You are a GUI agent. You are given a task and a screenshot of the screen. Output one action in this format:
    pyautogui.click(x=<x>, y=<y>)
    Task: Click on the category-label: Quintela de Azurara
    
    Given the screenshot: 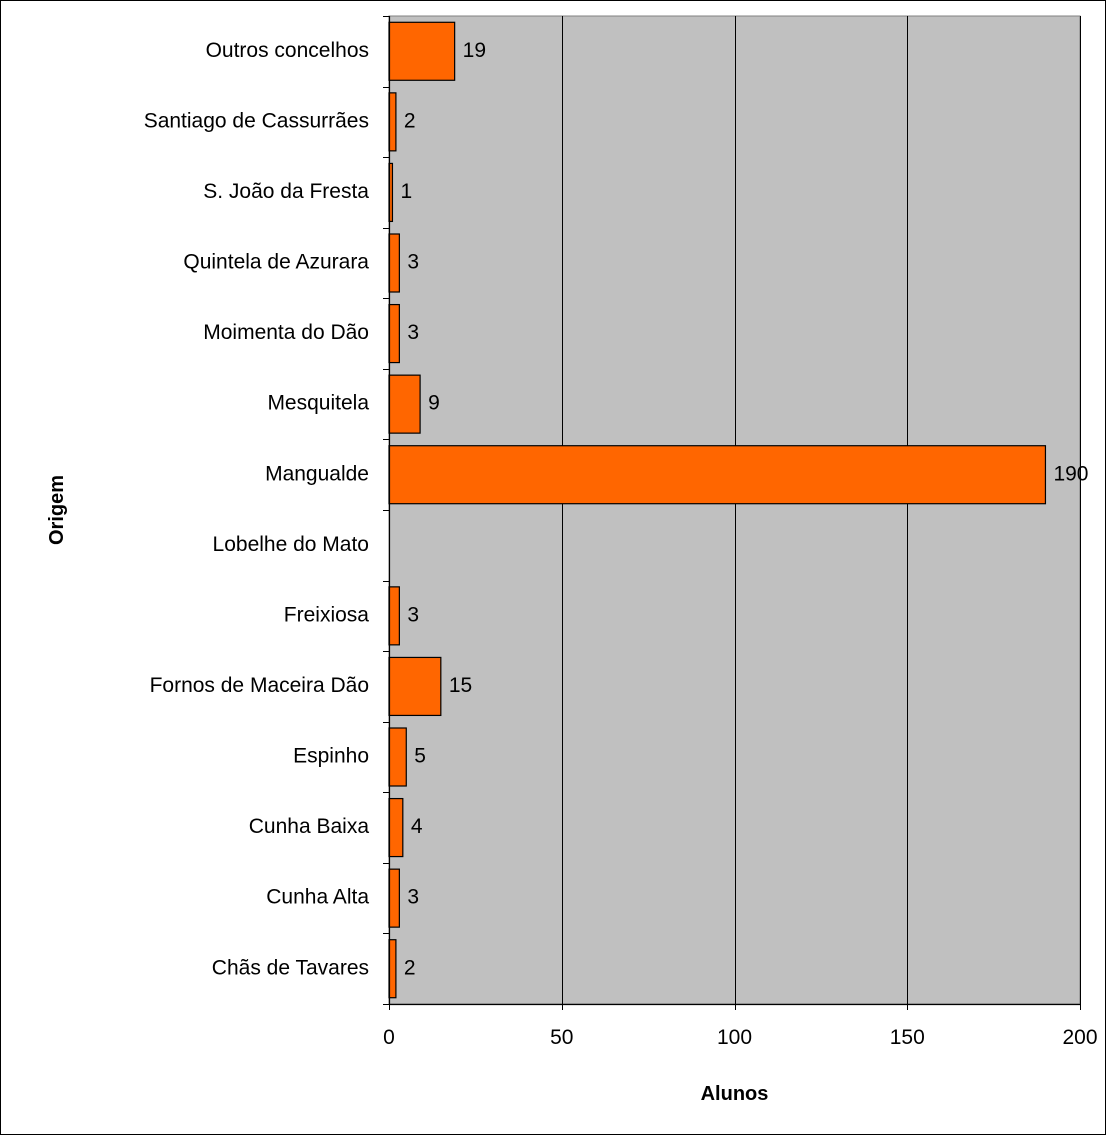 What is the action you would take?
    pyautogui.click(x=276, y=262)
    